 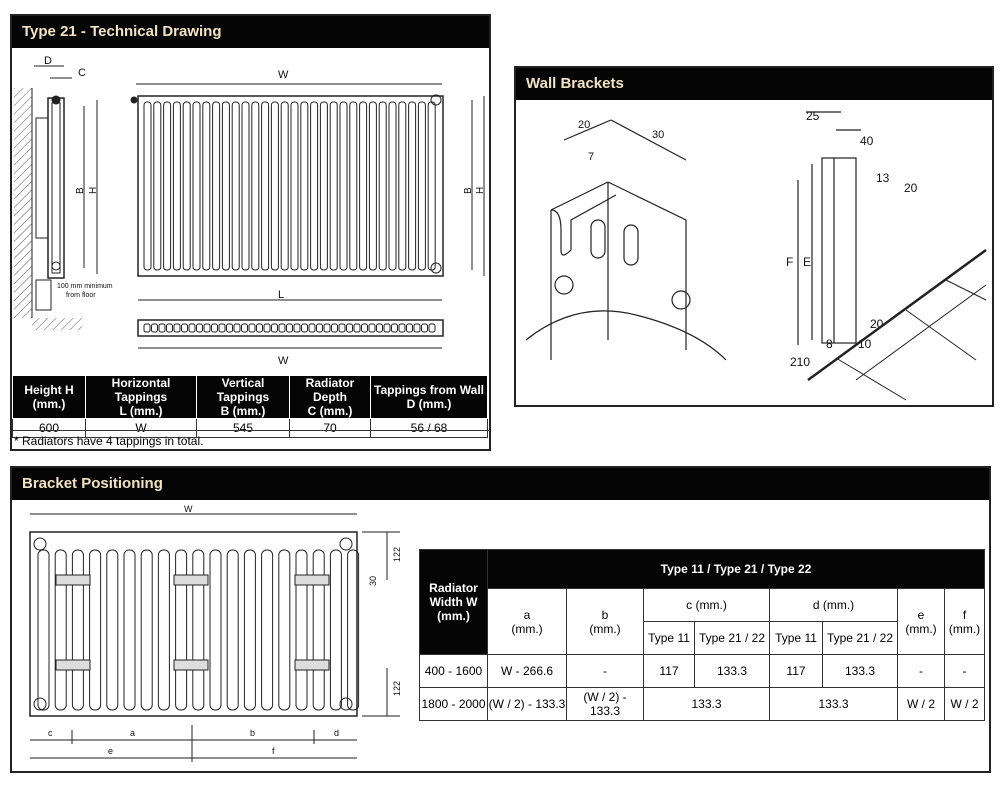 What do you see at coordinates (807, 262) in the screenshot?
I see `dim-label-e: E` at bounding box center [807, 262].